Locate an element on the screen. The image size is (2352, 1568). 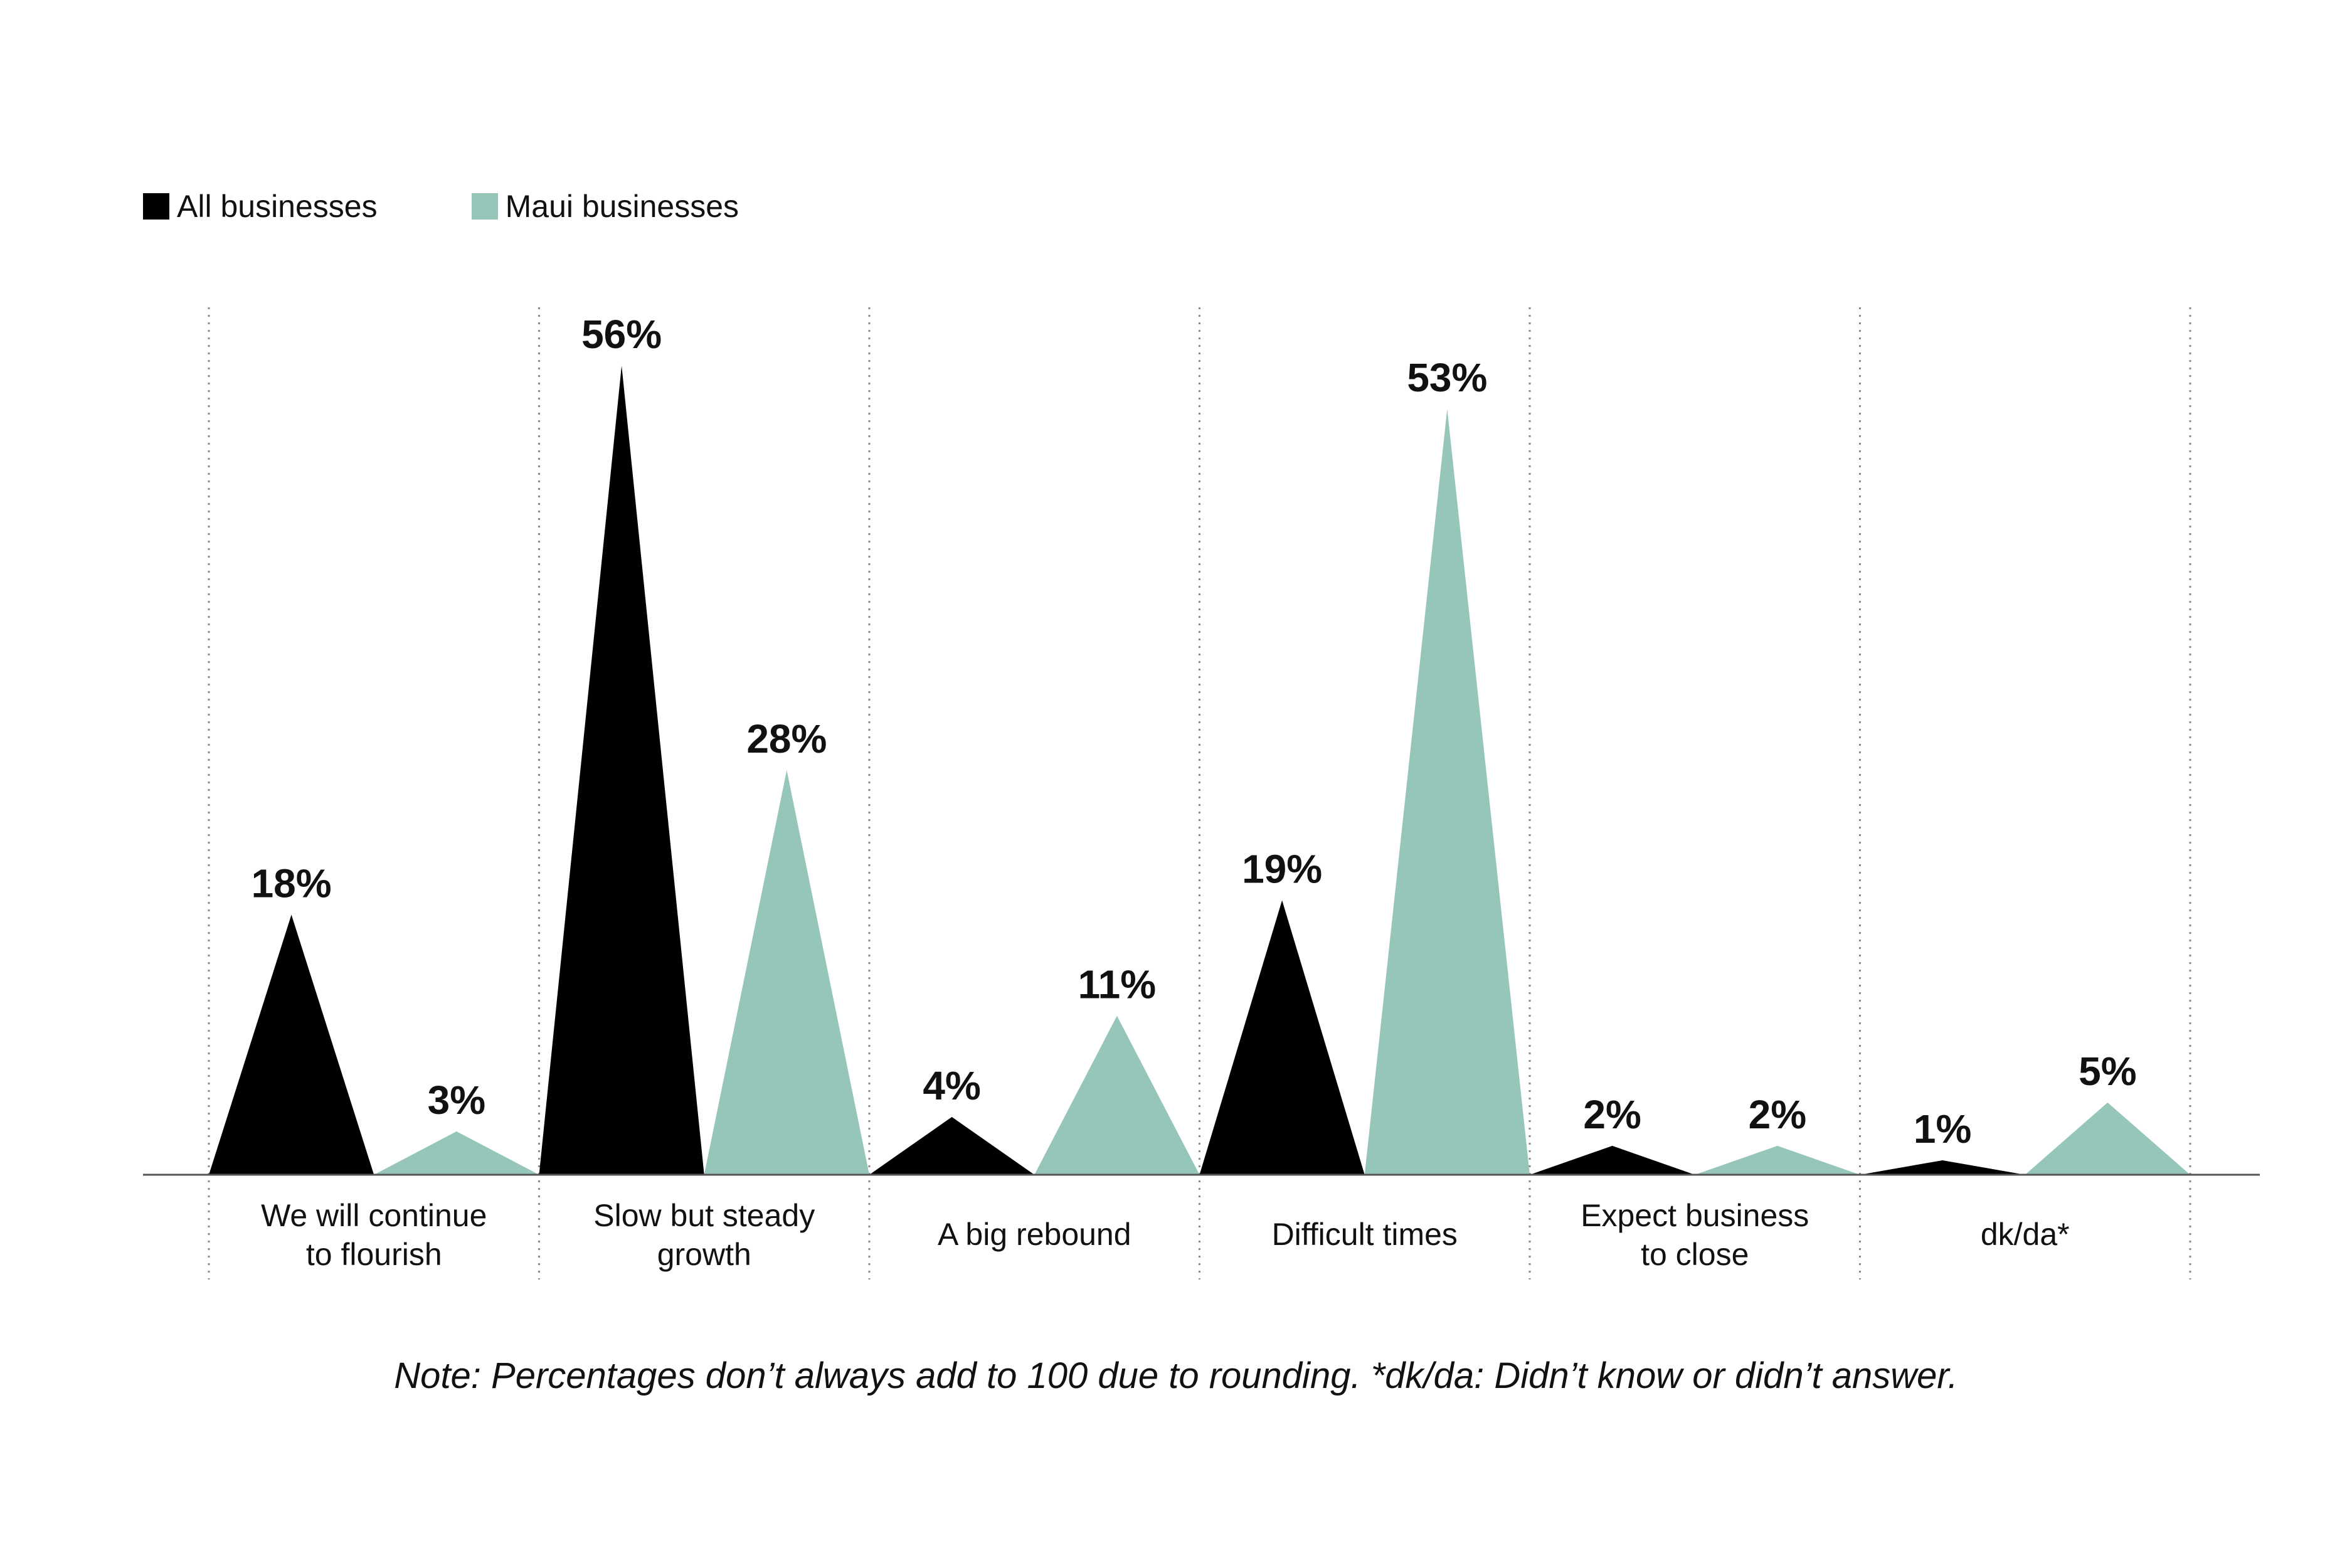
data-label-maui-3: 53% is located at coordinates (1447, 378).